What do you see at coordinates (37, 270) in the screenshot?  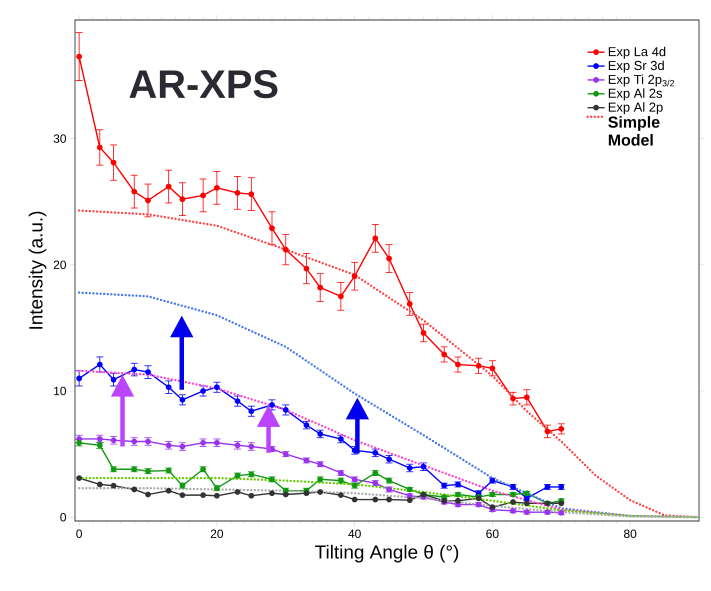 I see `y-axis-title: Intensity (a.u.)` at bounding box center [37, 270].